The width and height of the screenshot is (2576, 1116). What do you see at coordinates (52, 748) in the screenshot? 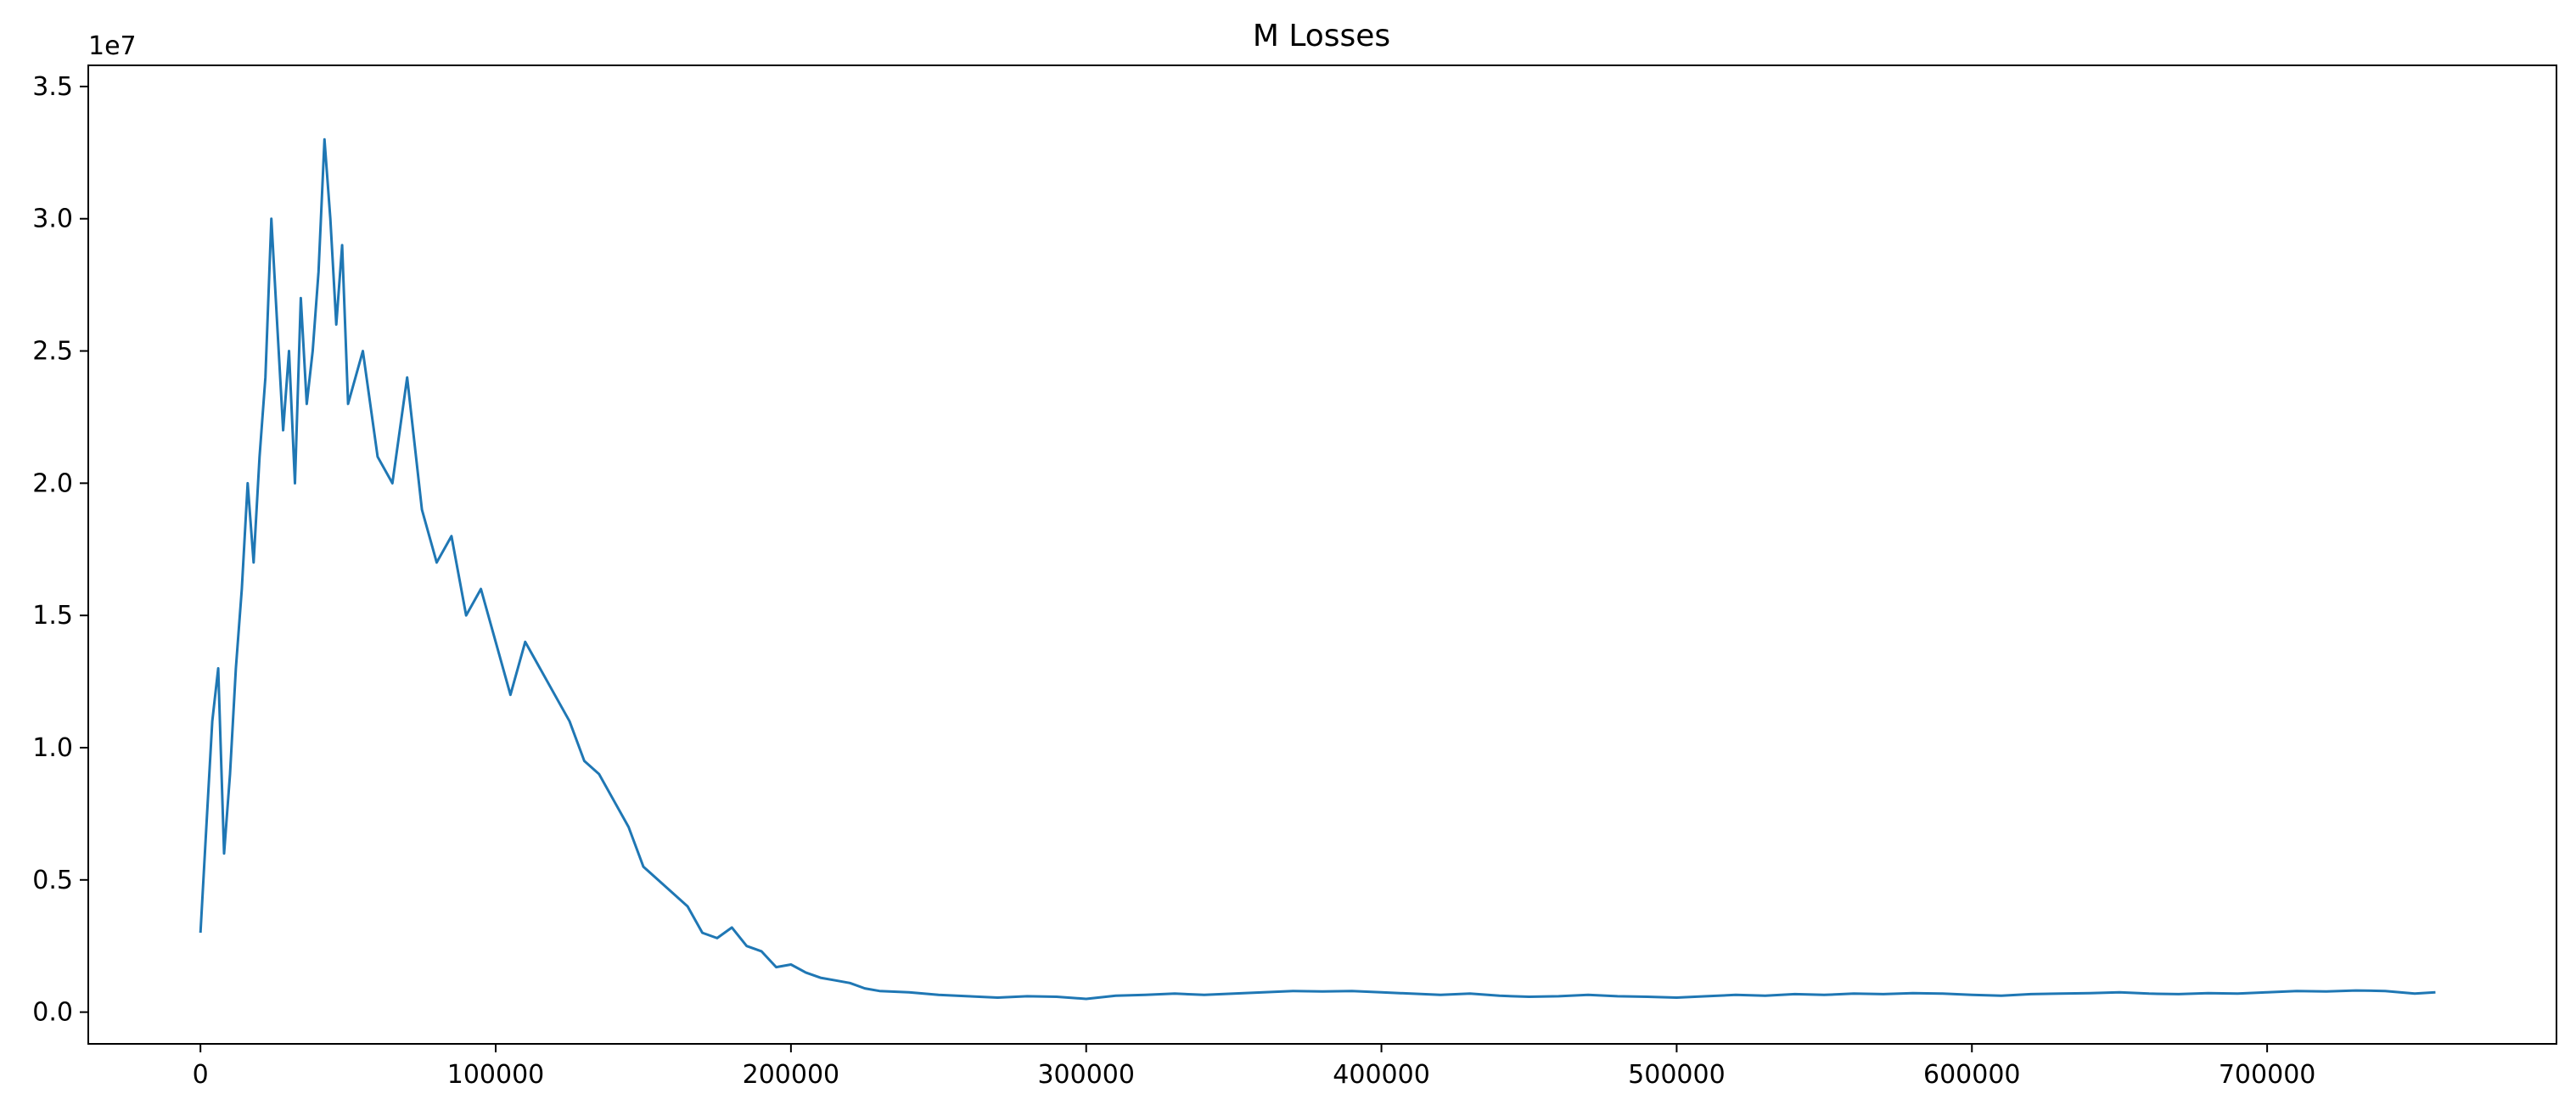
I see `y-tick-label: 1.0` at bounding box center [52, 748].